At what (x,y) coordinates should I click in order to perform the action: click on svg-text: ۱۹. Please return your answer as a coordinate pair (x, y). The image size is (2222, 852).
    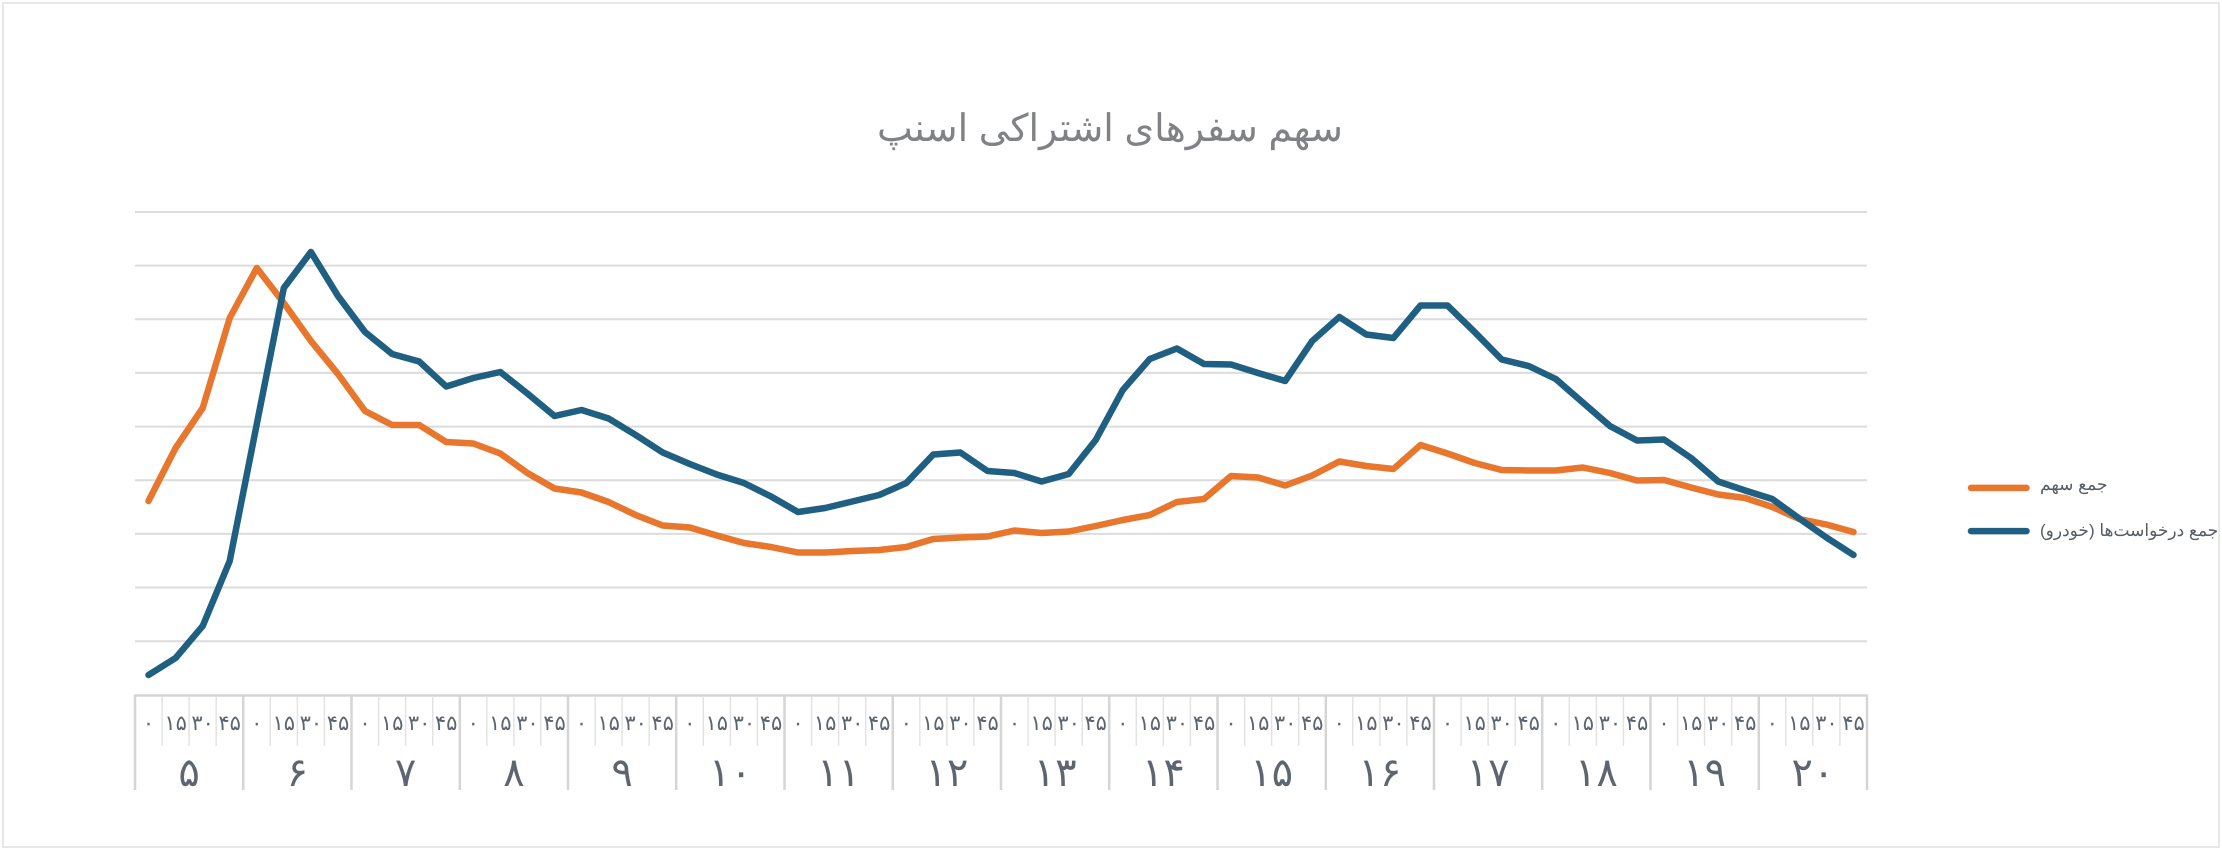
    Looking at the image, I should click on (1704, 773).